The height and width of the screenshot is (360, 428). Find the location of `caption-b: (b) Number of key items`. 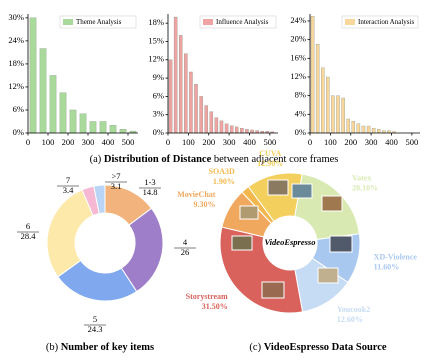

caption-b: (b) Number of key items is located at coordinates (100, 347).